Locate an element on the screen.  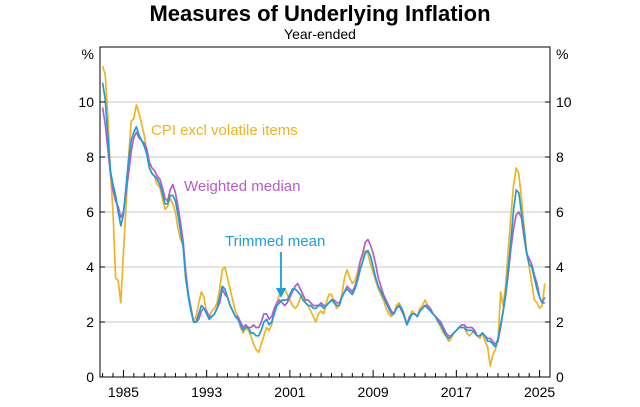
x-tick-label: 2009 is located at coordinates (373, 392).